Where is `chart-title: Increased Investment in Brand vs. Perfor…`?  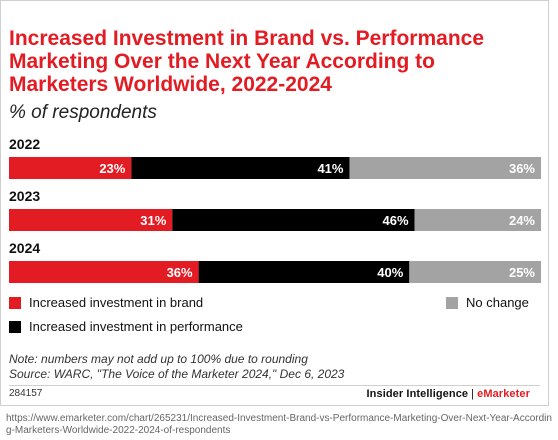
chart-title: Increased Investment in Brand vs. Perfor… is located at coordinates (247, 61).